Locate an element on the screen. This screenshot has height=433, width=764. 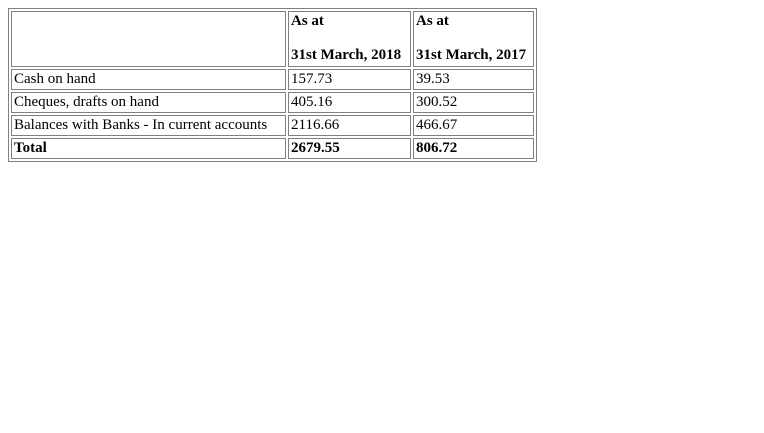
row-value-2018: 157.73 is located at coordinates (349, 79).